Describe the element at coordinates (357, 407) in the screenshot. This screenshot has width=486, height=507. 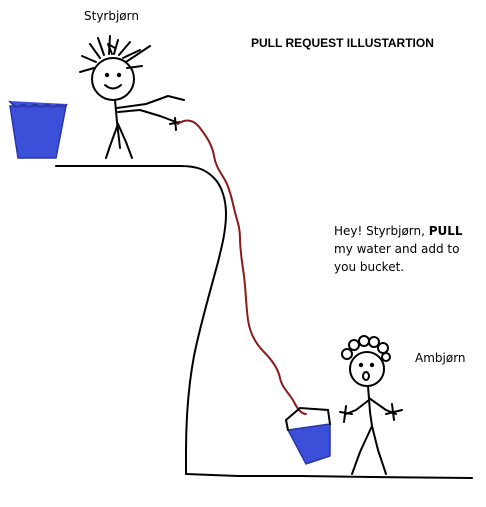
I see `ambjorn-arm-left` at that location.